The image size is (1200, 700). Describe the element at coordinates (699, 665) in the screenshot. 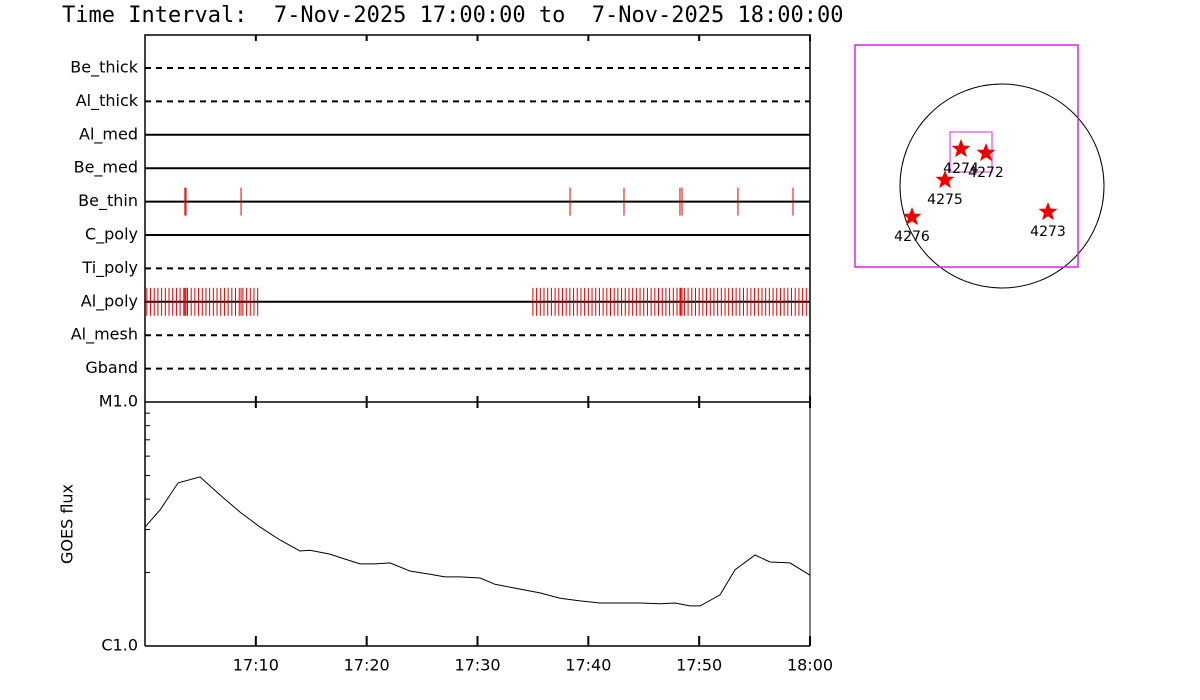

I see `x-tick-label: 17:50` at that location.